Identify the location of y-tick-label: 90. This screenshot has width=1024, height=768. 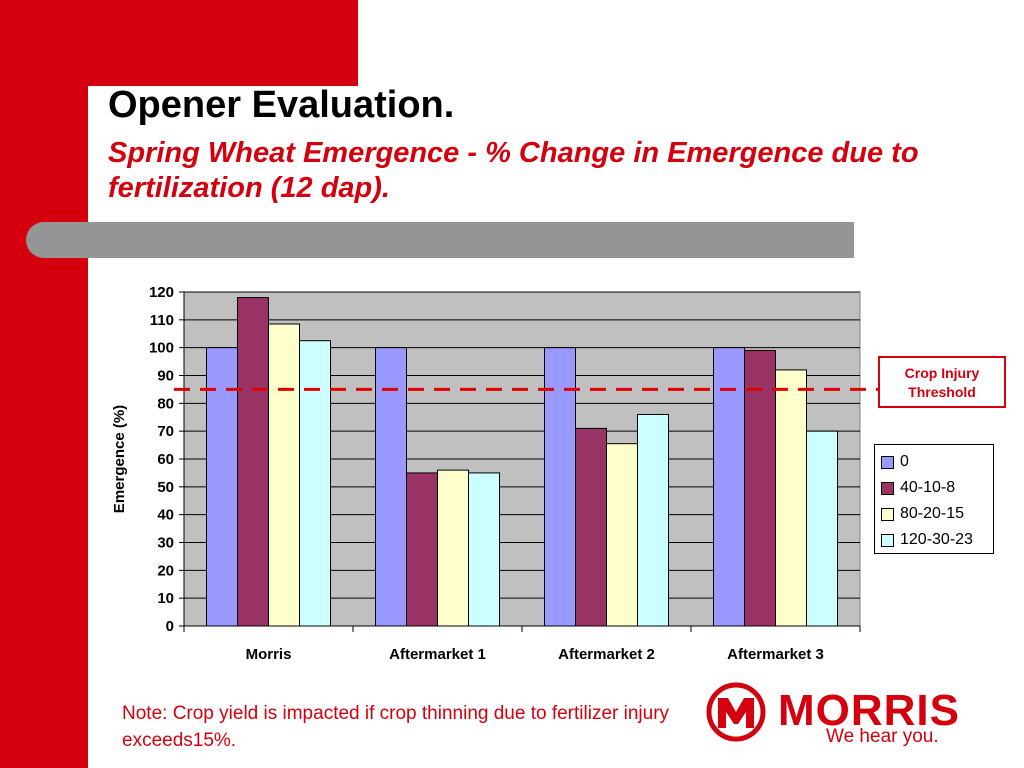
(165, 376).